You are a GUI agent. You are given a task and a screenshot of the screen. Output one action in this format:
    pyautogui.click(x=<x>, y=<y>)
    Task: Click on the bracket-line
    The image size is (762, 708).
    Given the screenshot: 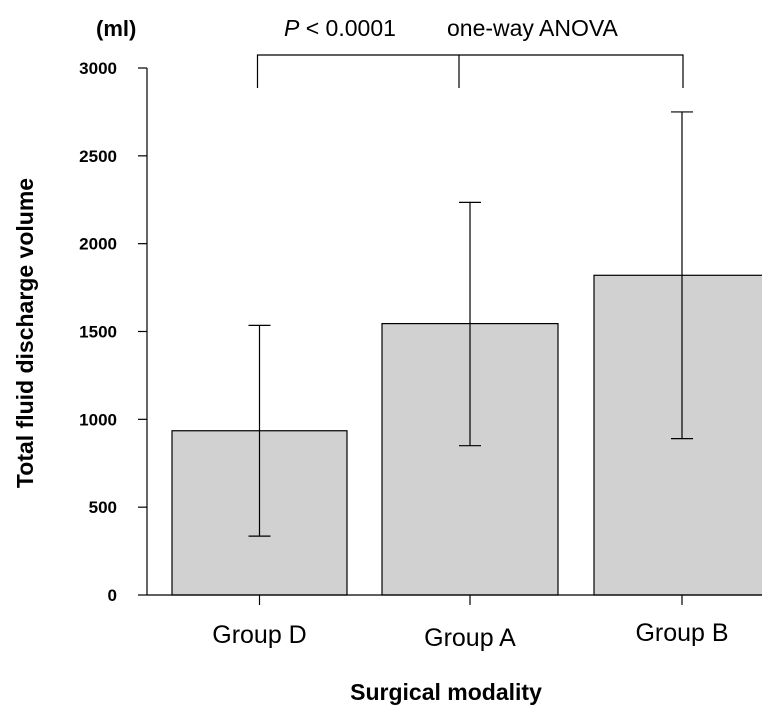 What is the action you would take?
    pyautogui.click(x=470, y=71)
    